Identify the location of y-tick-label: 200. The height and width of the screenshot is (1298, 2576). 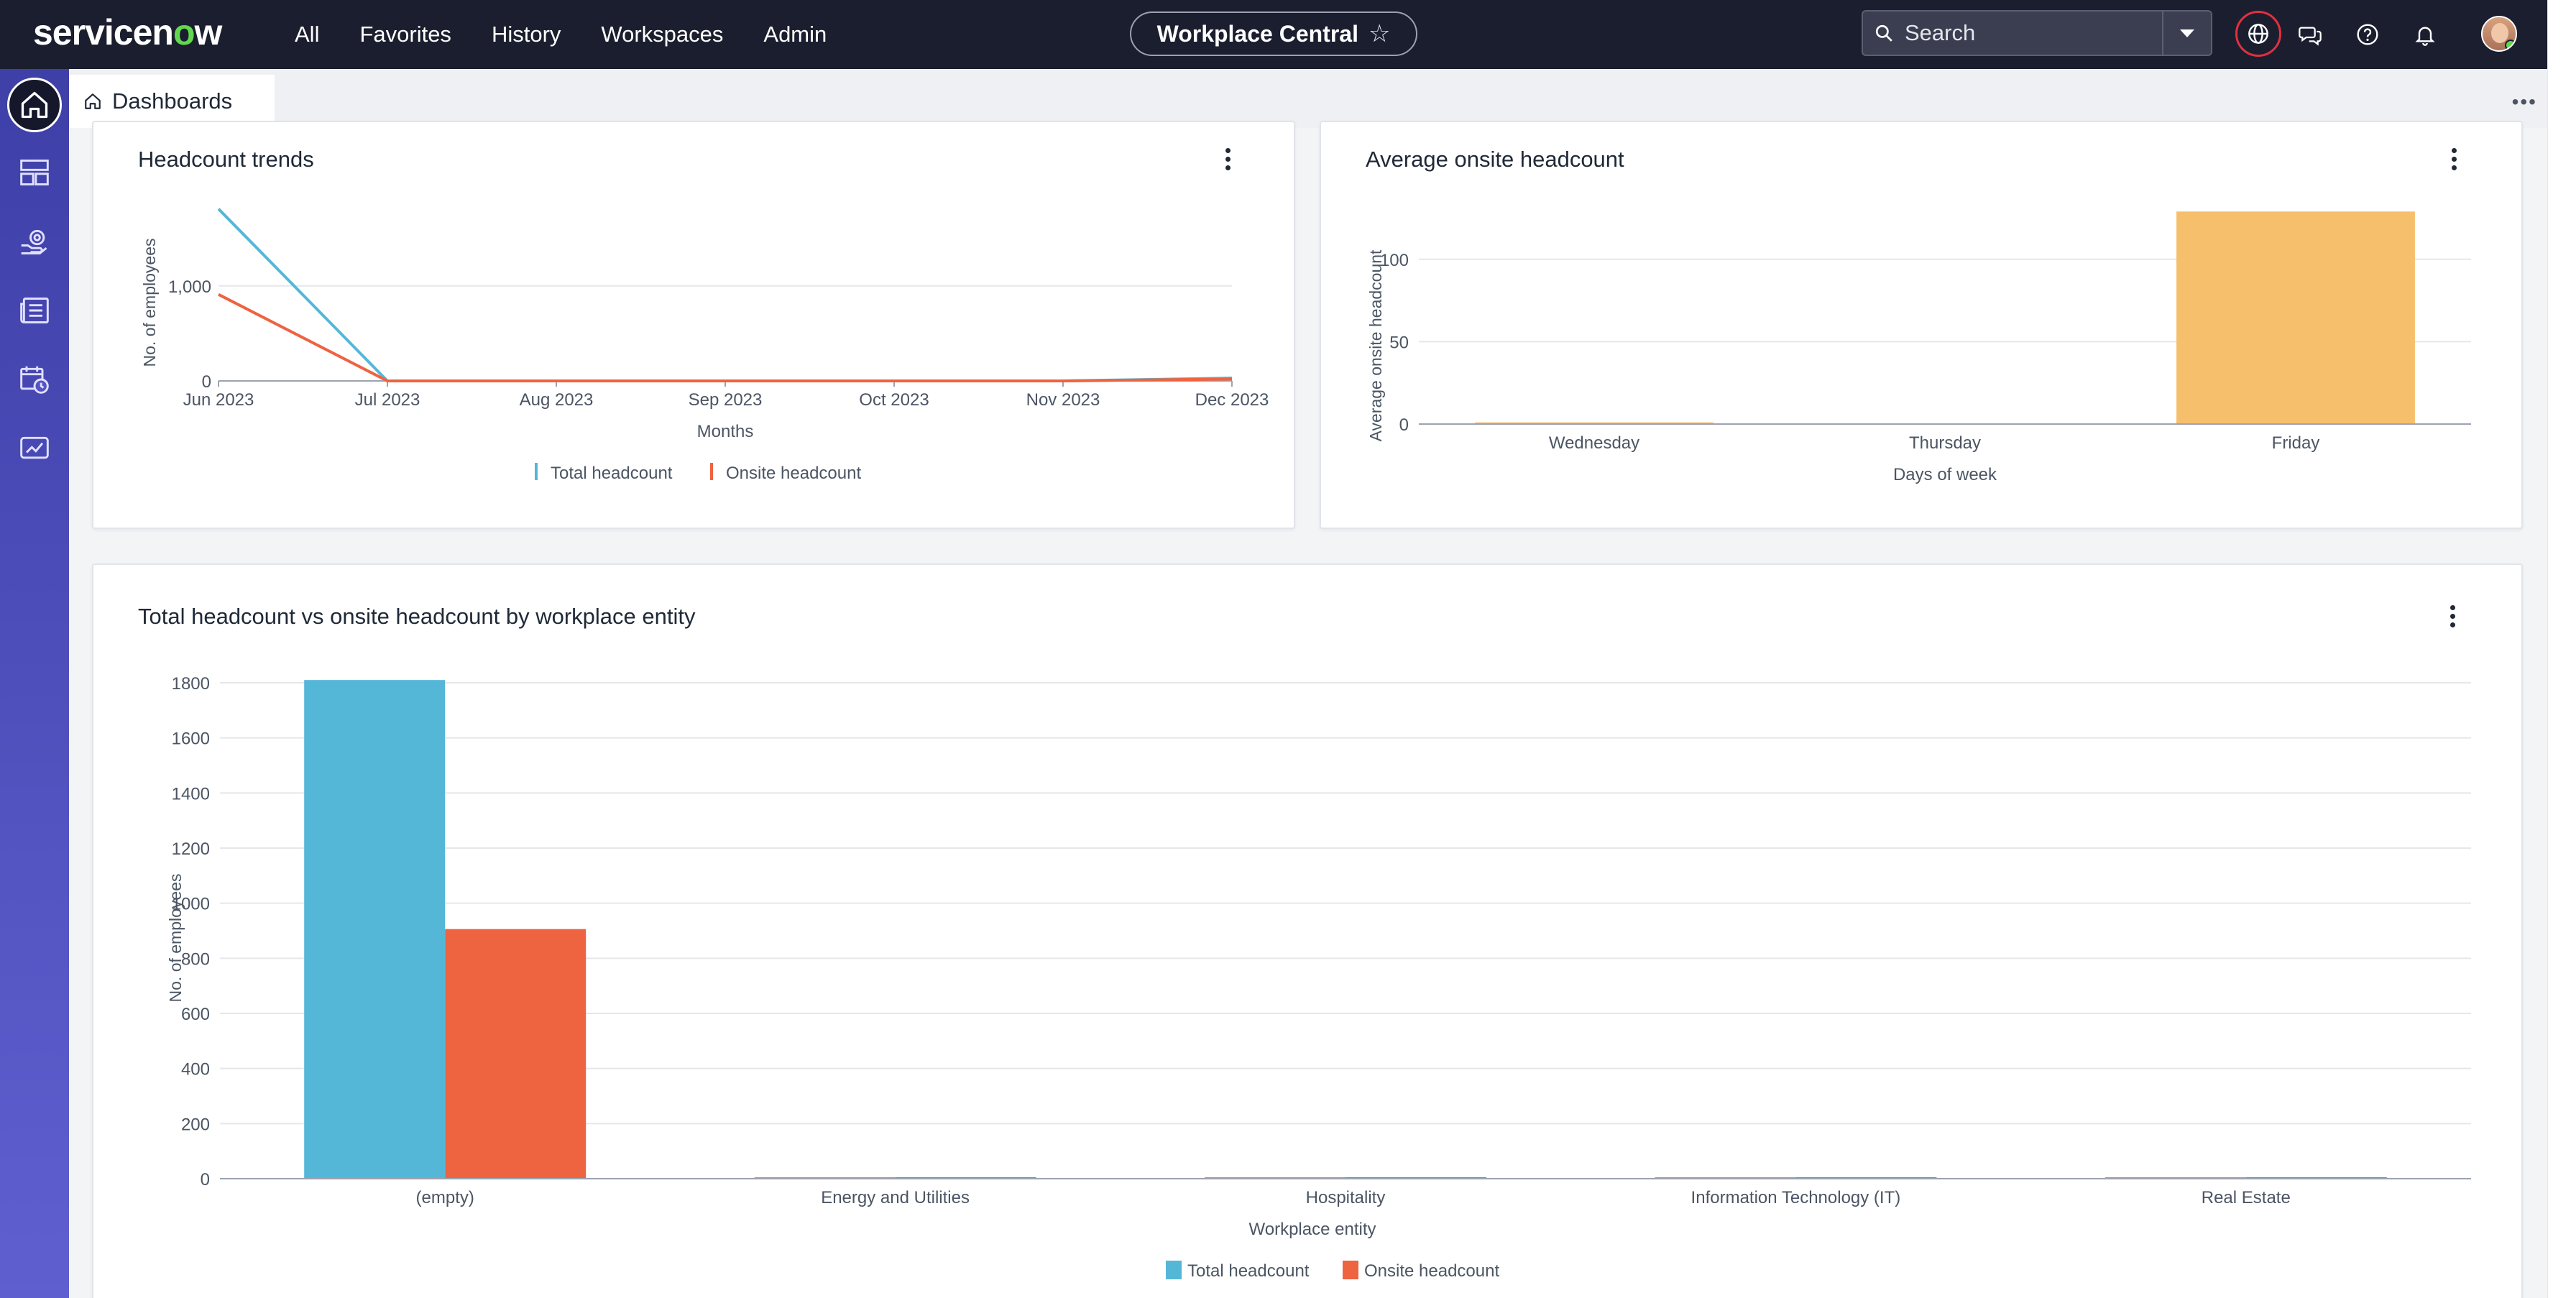
(195, 1124).